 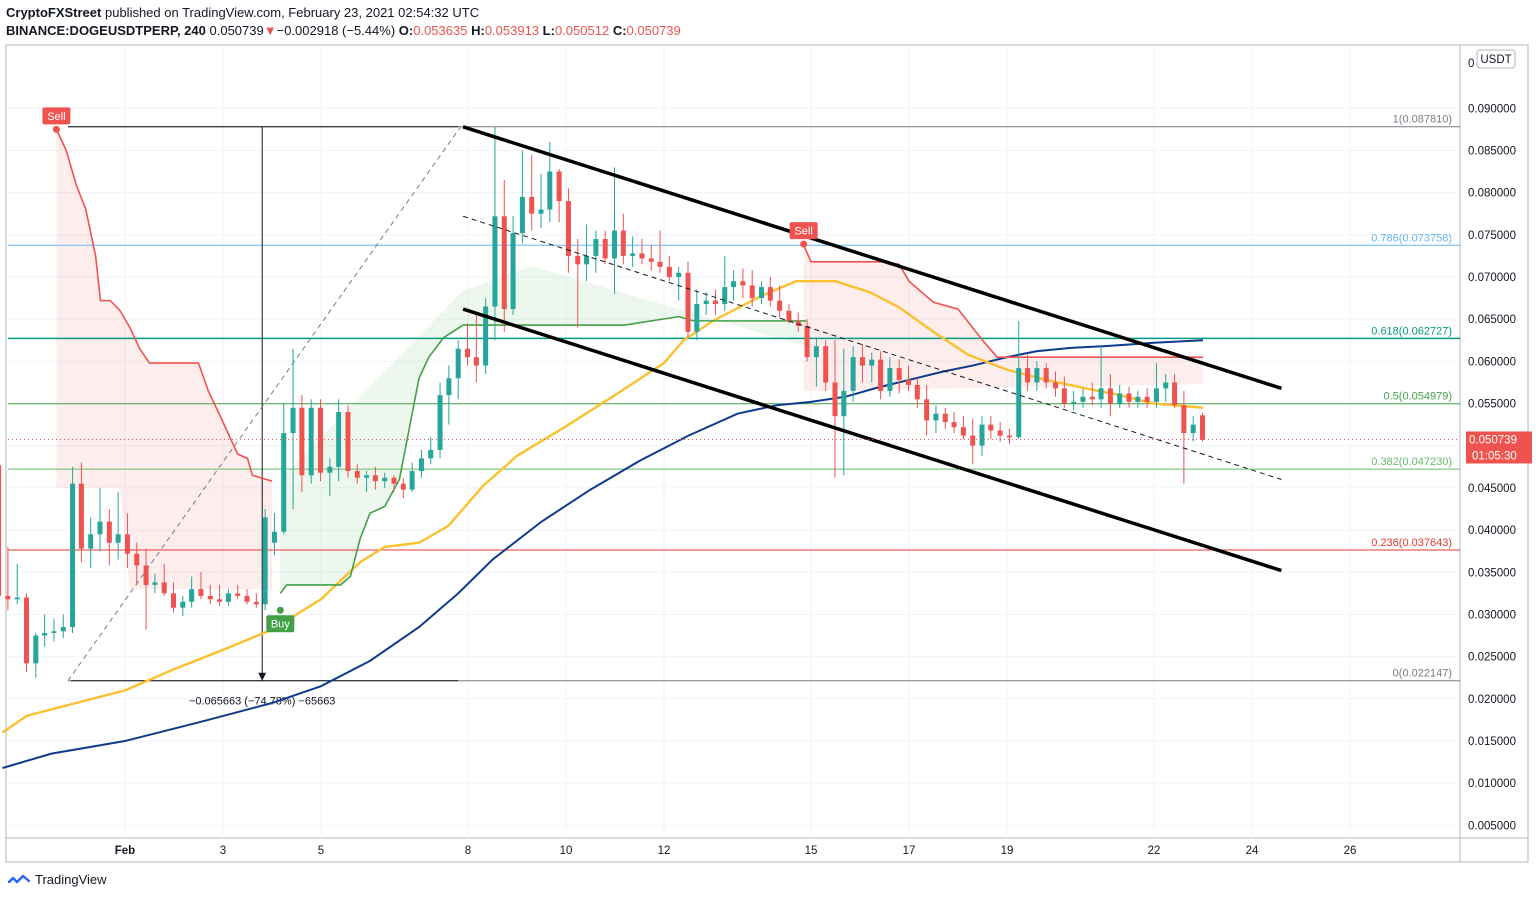 What do you see at coordinates (1418, 397) in the screenshot?
I see `fib-label-0.5: 0.5(0.054979)` at bounding box center [1418, 397].